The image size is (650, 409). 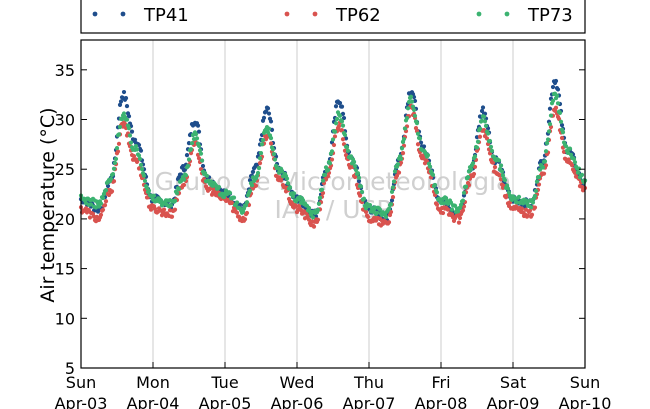 I want to click on x-tick-day-4: Thu, so click(x=368, y=382).